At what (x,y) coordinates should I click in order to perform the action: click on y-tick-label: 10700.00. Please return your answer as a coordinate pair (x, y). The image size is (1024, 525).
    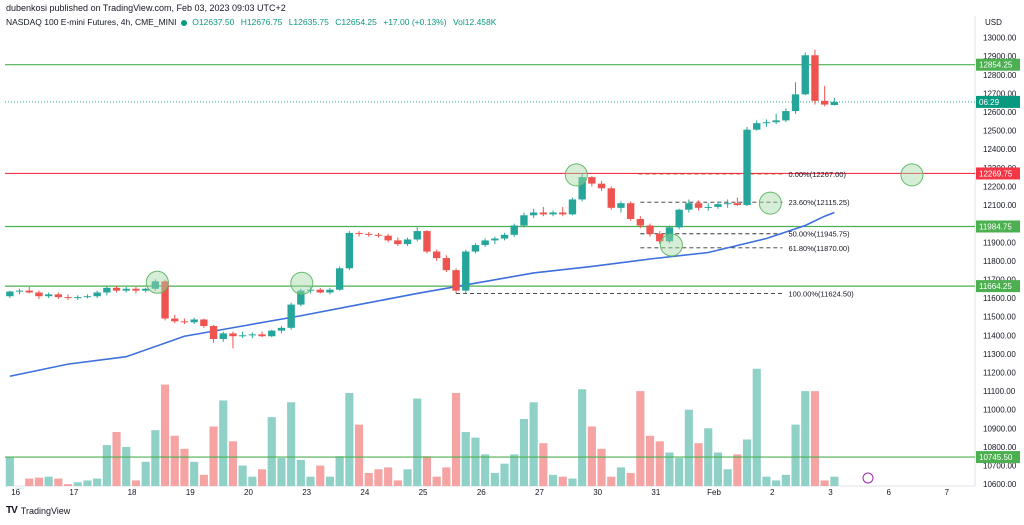
    Looking at the image, I should click on (1000, 466).